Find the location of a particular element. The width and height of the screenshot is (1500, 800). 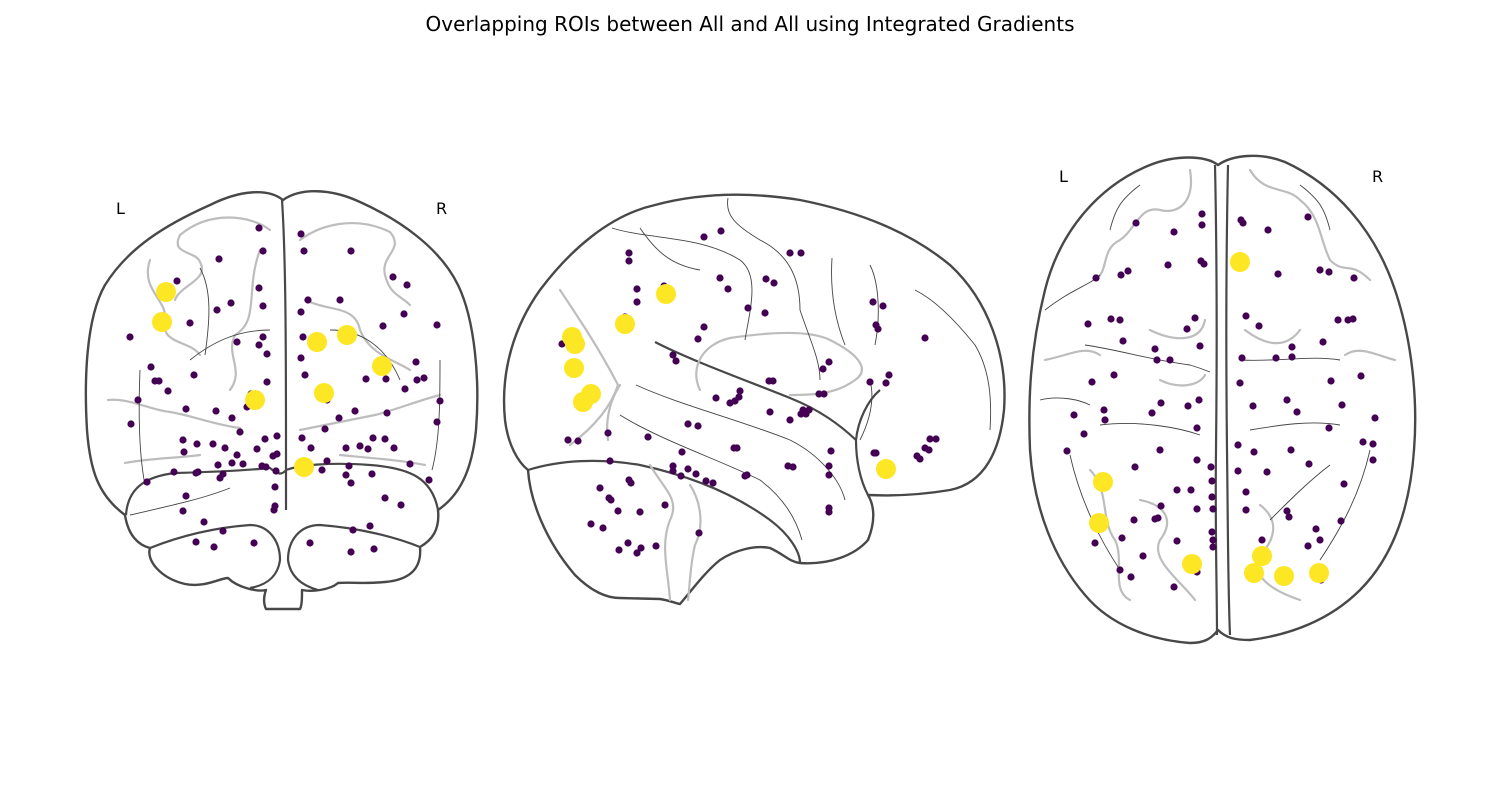

axial-right-label: R is located at coordinates (1377, 176).